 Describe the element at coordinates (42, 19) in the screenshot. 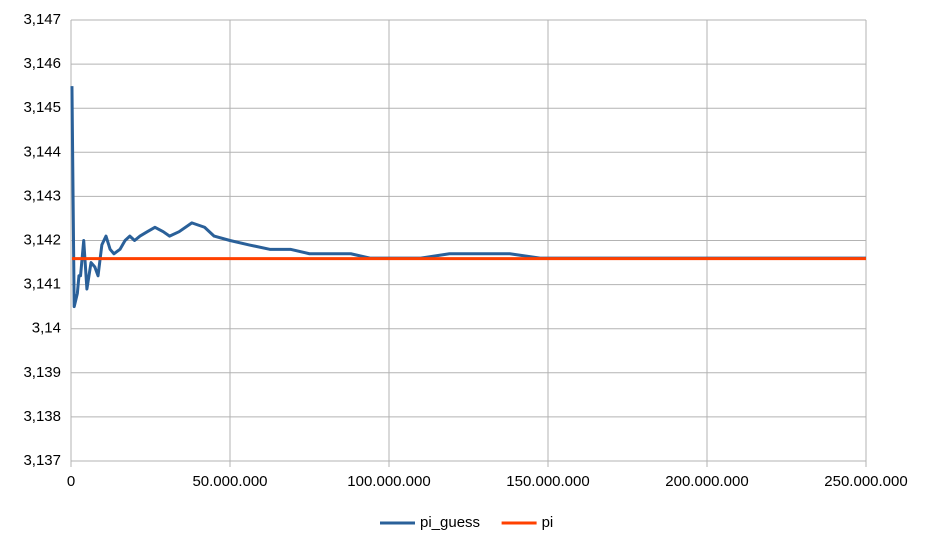

I see `y-tick-label: 3,147` at that location.